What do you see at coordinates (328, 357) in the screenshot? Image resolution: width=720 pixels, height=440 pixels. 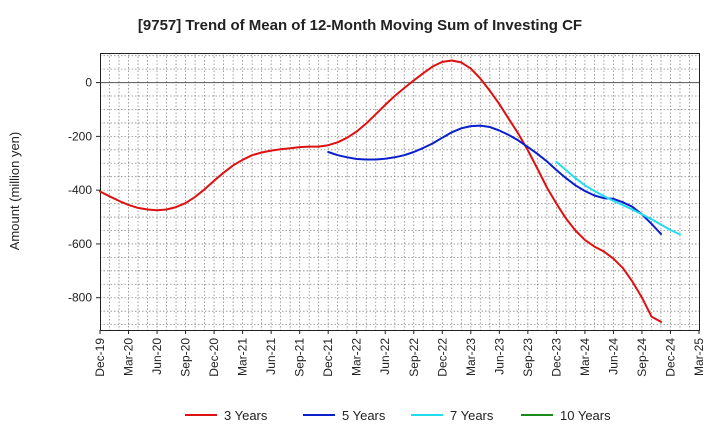 I see `x-tick-label: Dec-21` at bounding box center [328, 357].